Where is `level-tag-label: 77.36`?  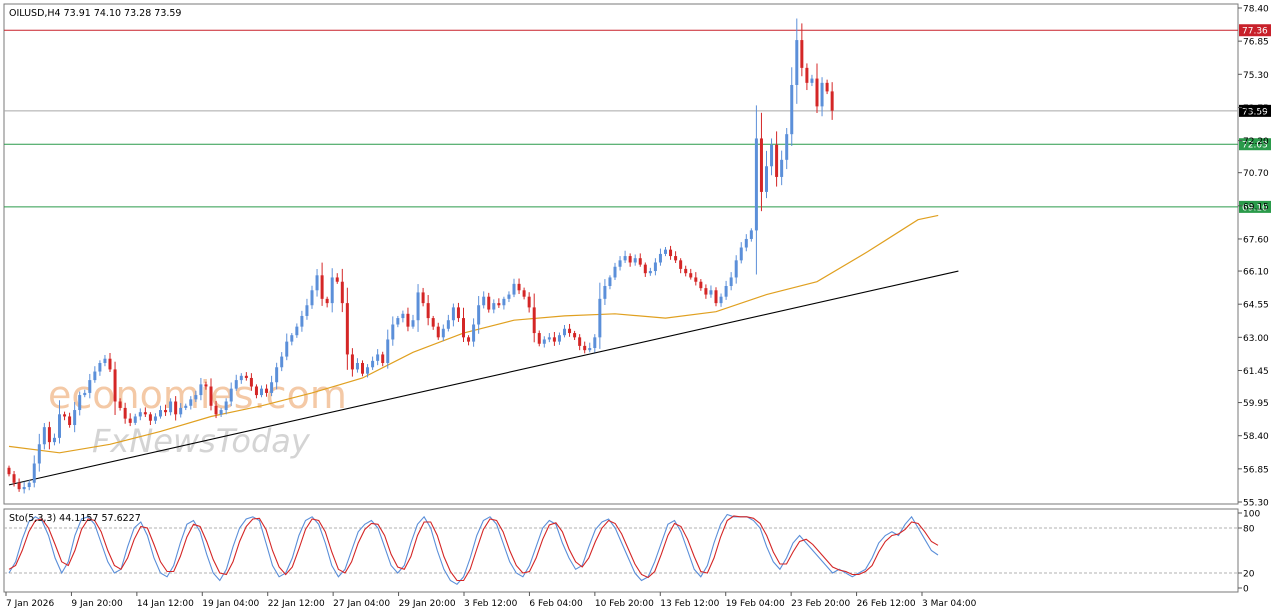
level-tag-label: 77.36 is located at coordinates (1255, 32).